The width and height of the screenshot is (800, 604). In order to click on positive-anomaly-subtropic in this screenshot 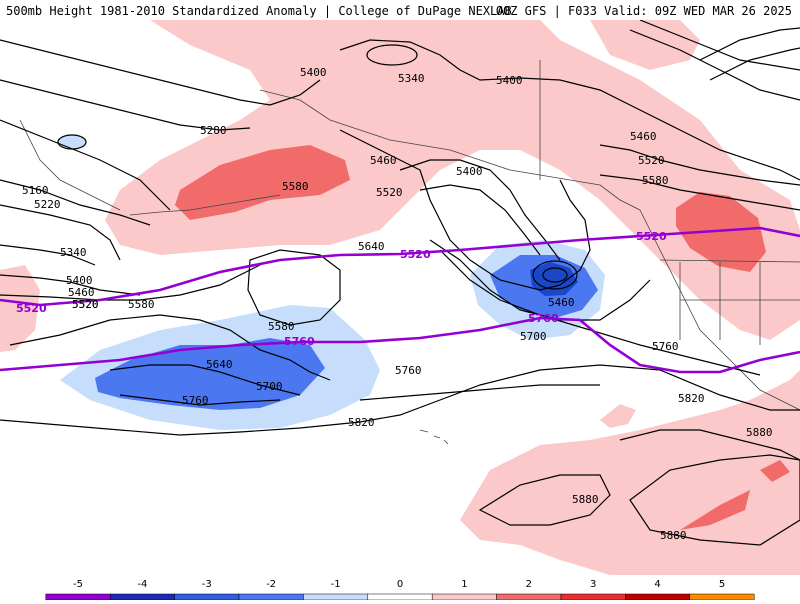, I will do `click(618, 416)`.